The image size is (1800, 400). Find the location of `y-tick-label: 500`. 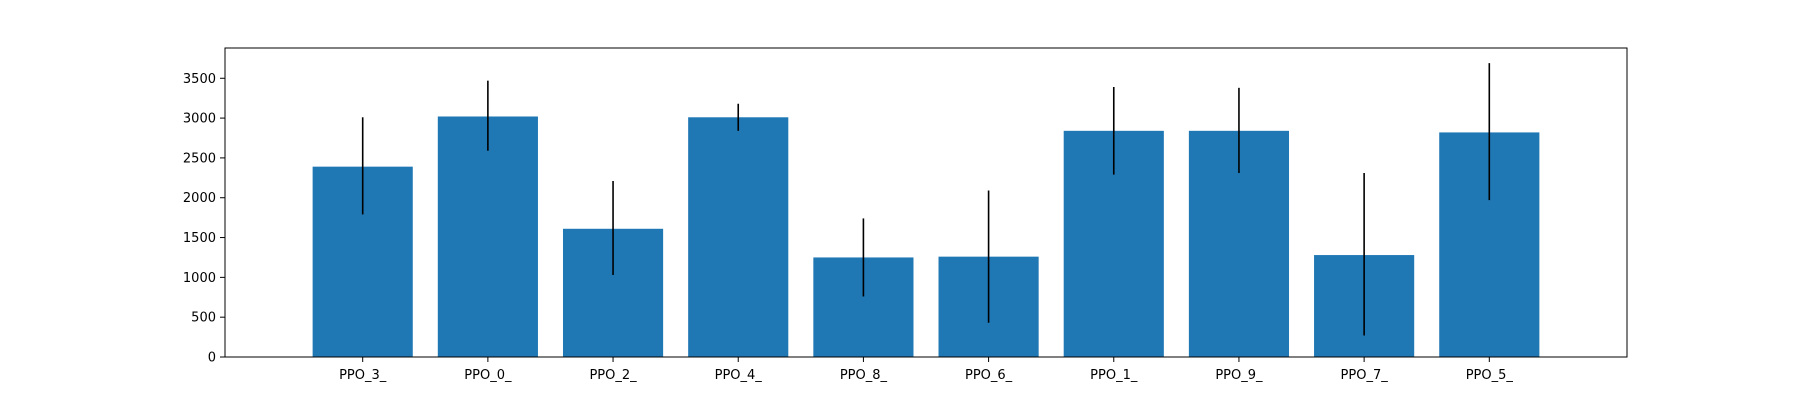

y-tick-label: 500 is located at coordinates (203, 318).